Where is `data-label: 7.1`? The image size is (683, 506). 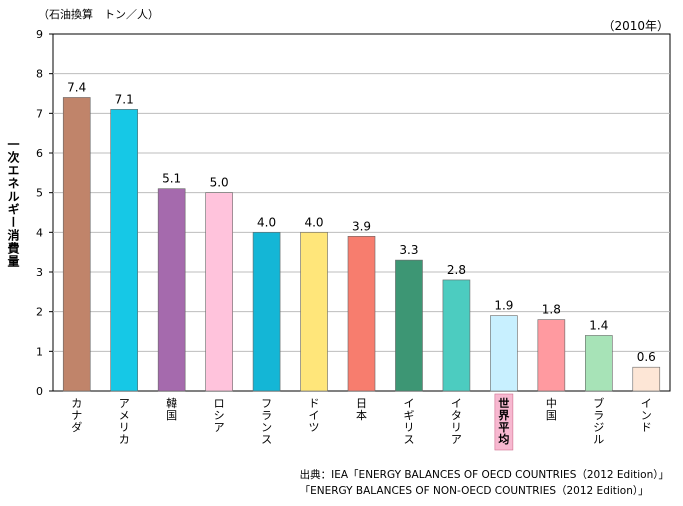
data-label: 7.1 is located at coordinates (124, 99).